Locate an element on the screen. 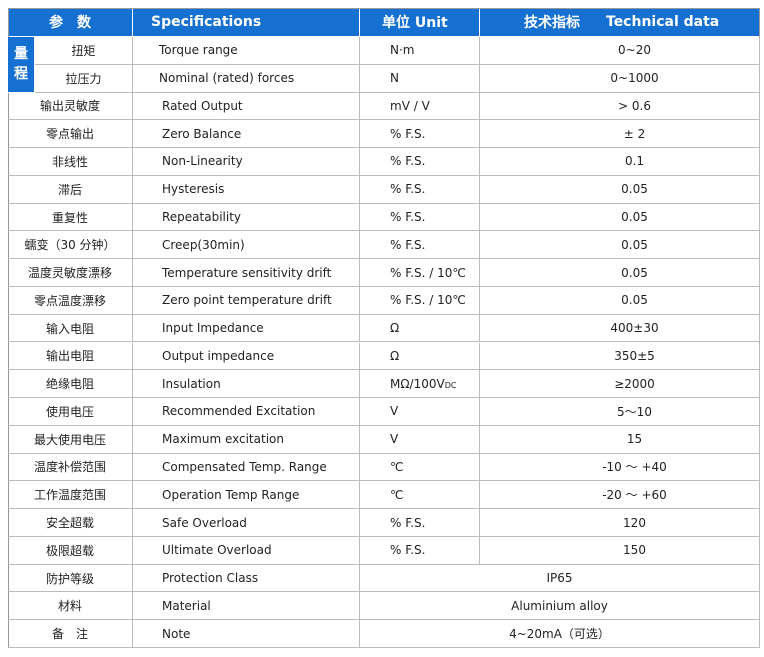 This screenshot has height=657, width=764. param-cn: 扭矩 is located at coordinates (84, 51).